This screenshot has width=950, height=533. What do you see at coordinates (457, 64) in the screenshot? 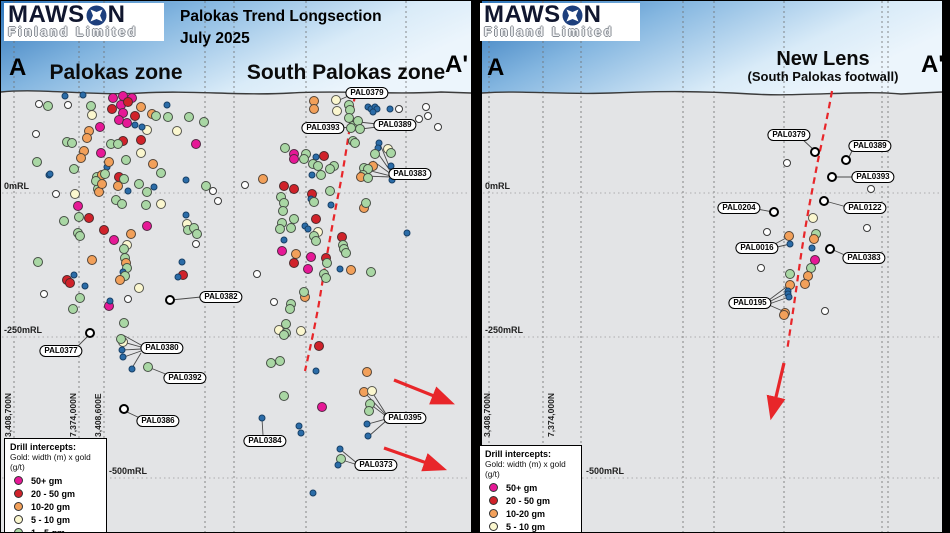
I see `section-marker-aprime-left: A'` at bounding box center [457, 64].